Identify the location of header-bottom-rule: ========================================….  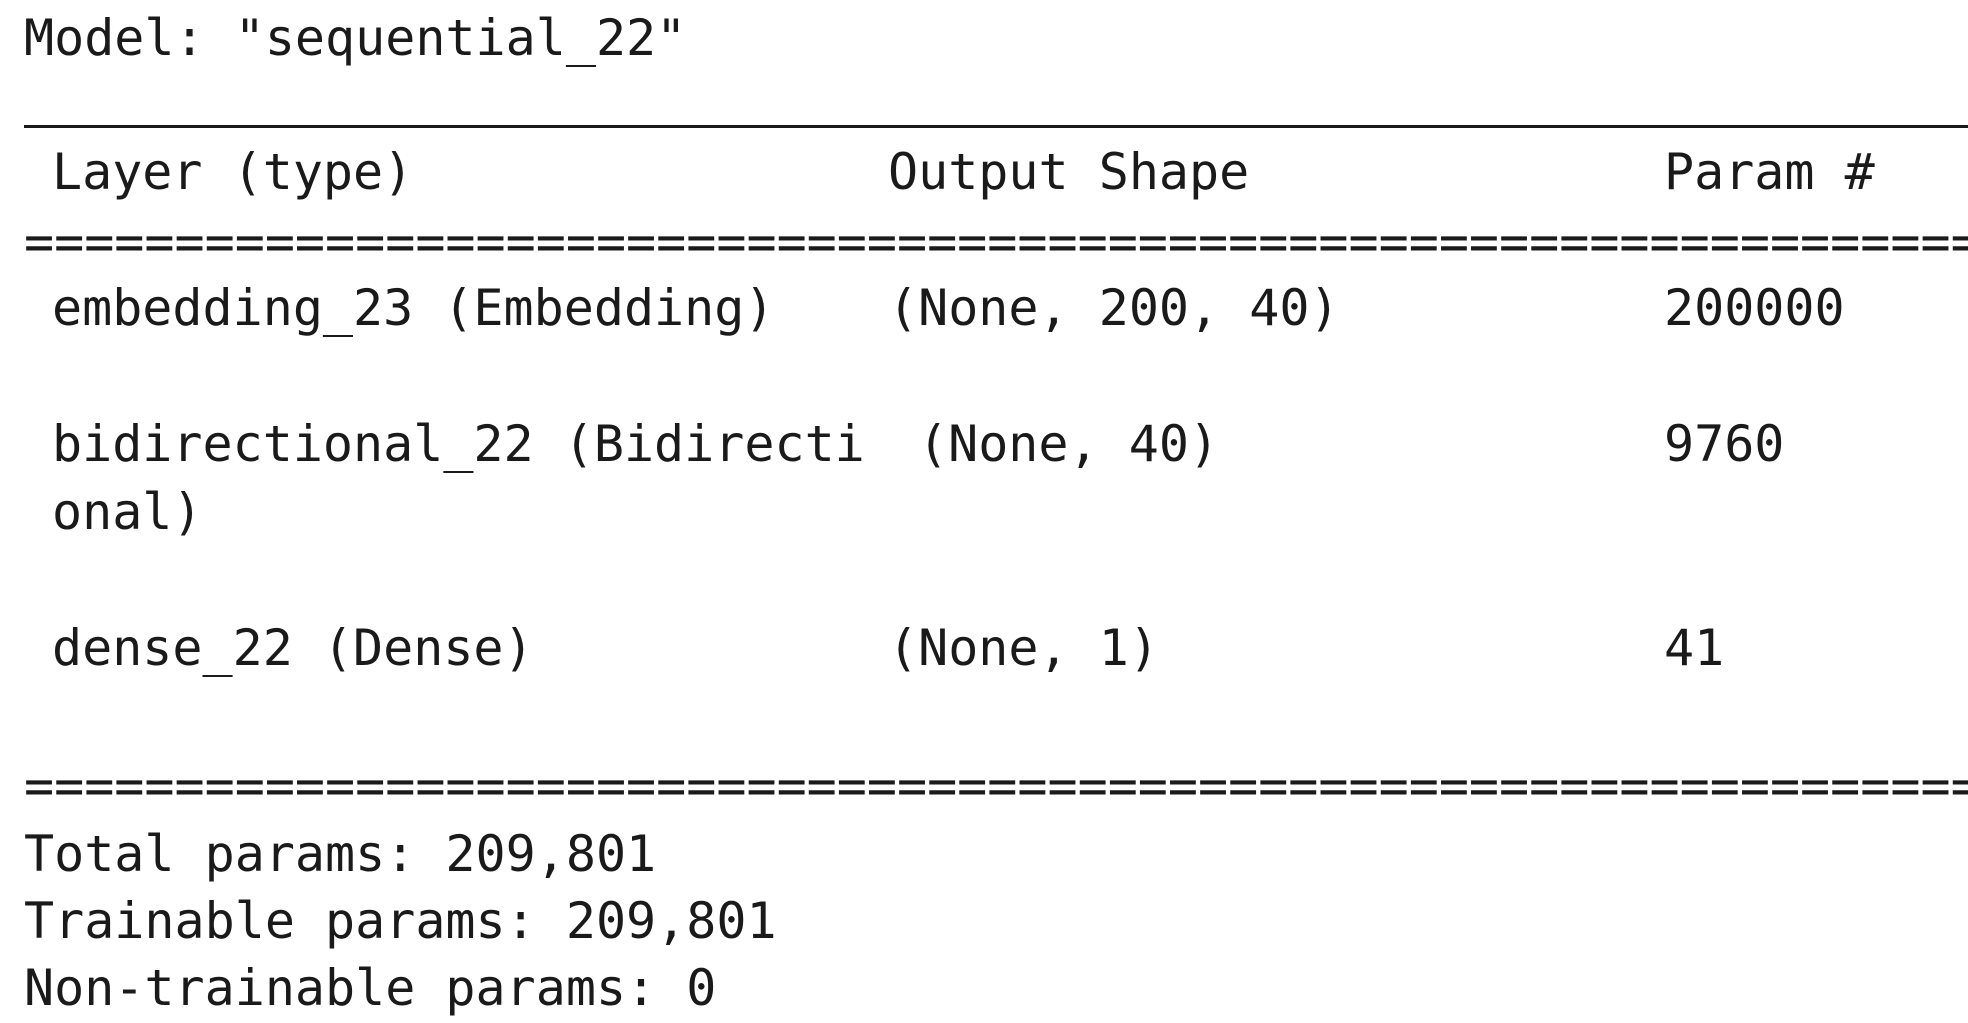
(996, 242).